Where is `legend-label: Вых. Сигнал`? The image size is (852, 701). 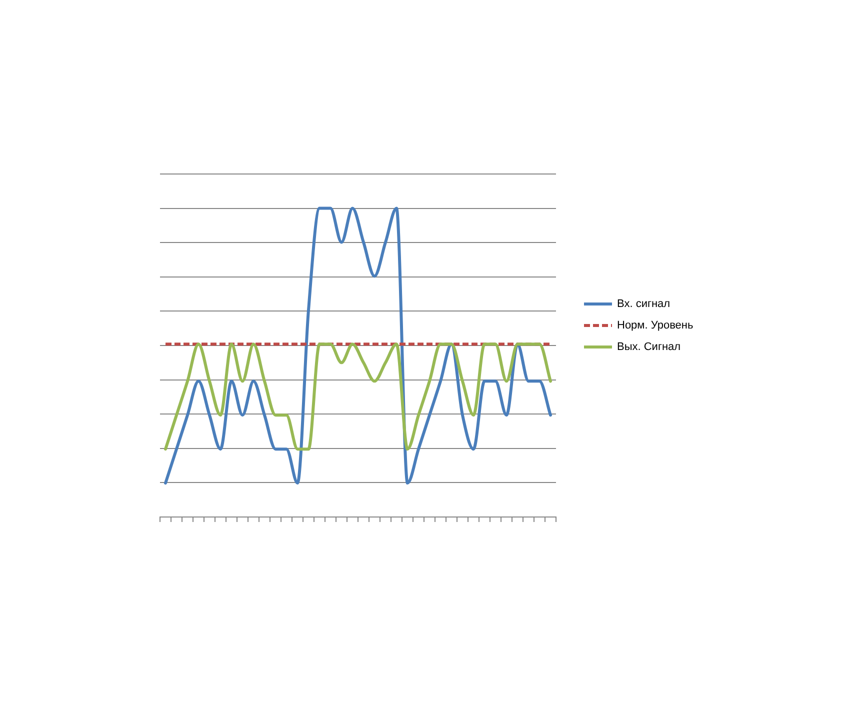
legend-label: Вых. Сигнал is located at coordinates (649, 347).